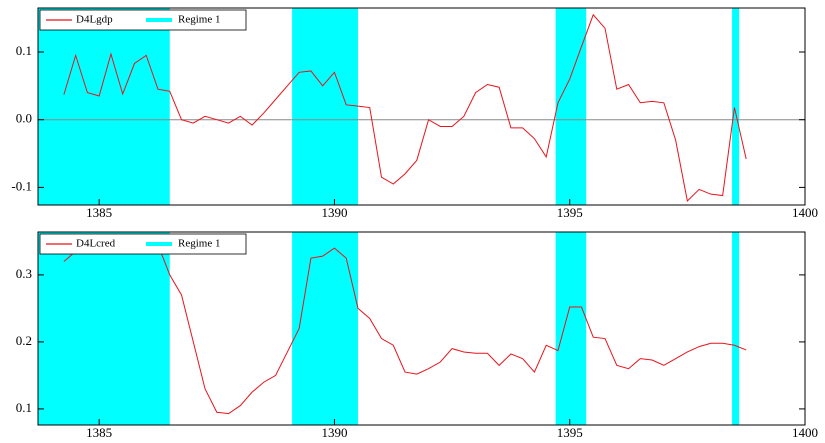 This screenshot has height=443, width=825. I want to click on y-tick-label: -0.1, so click(21, 185).